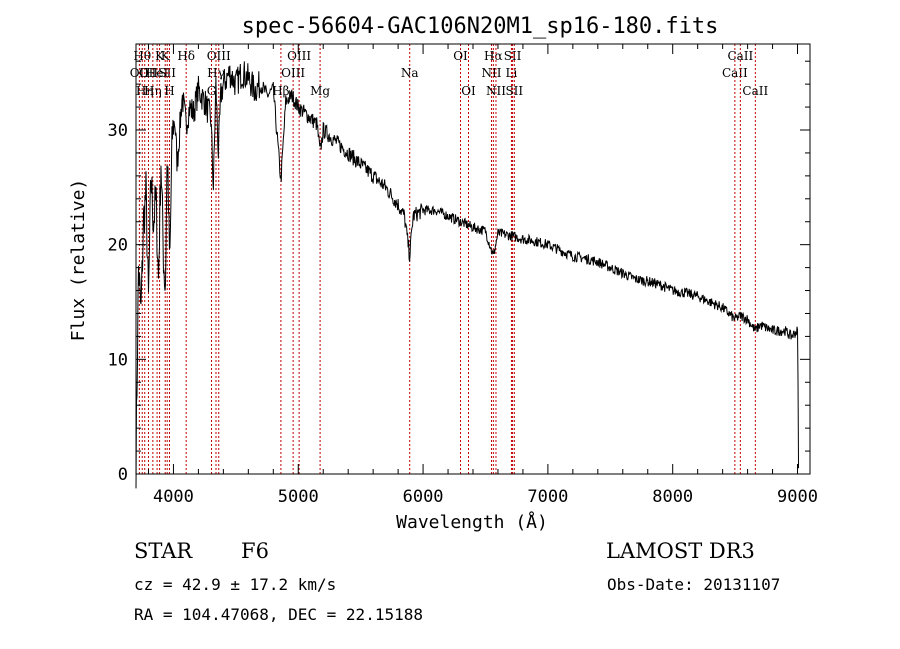  What do you see at coordinates (235, 584) in the screenshot?
I see `redshift-velocity: cz = 42.9 ± 17.2 km/s` at bounding box center [235, 584].